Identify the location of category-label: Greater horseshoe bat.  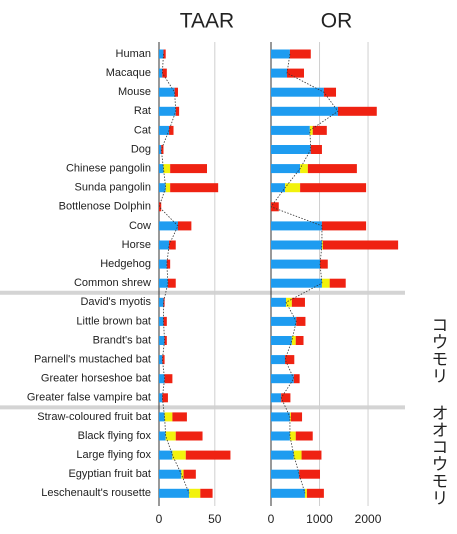
(96, 379).